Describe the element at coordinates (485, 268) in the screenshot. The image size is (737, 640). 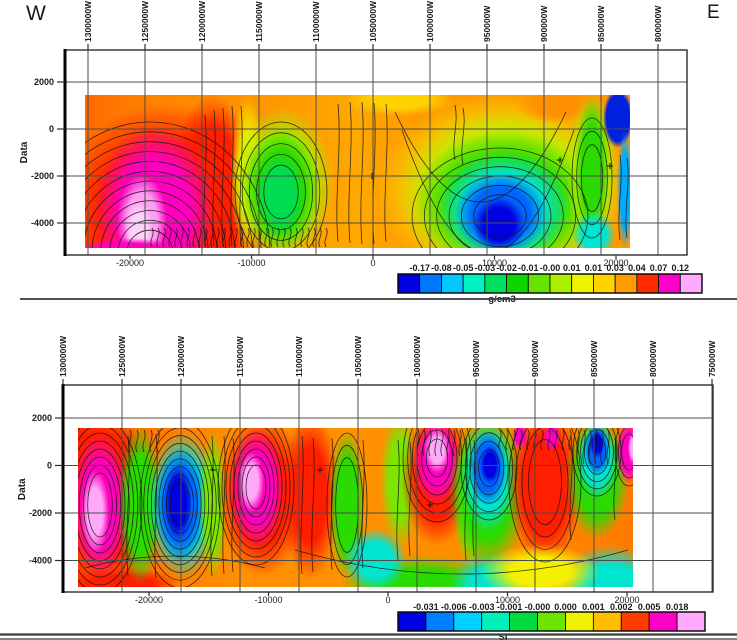
I see `colorbar-value-label: -0.03` at that location.